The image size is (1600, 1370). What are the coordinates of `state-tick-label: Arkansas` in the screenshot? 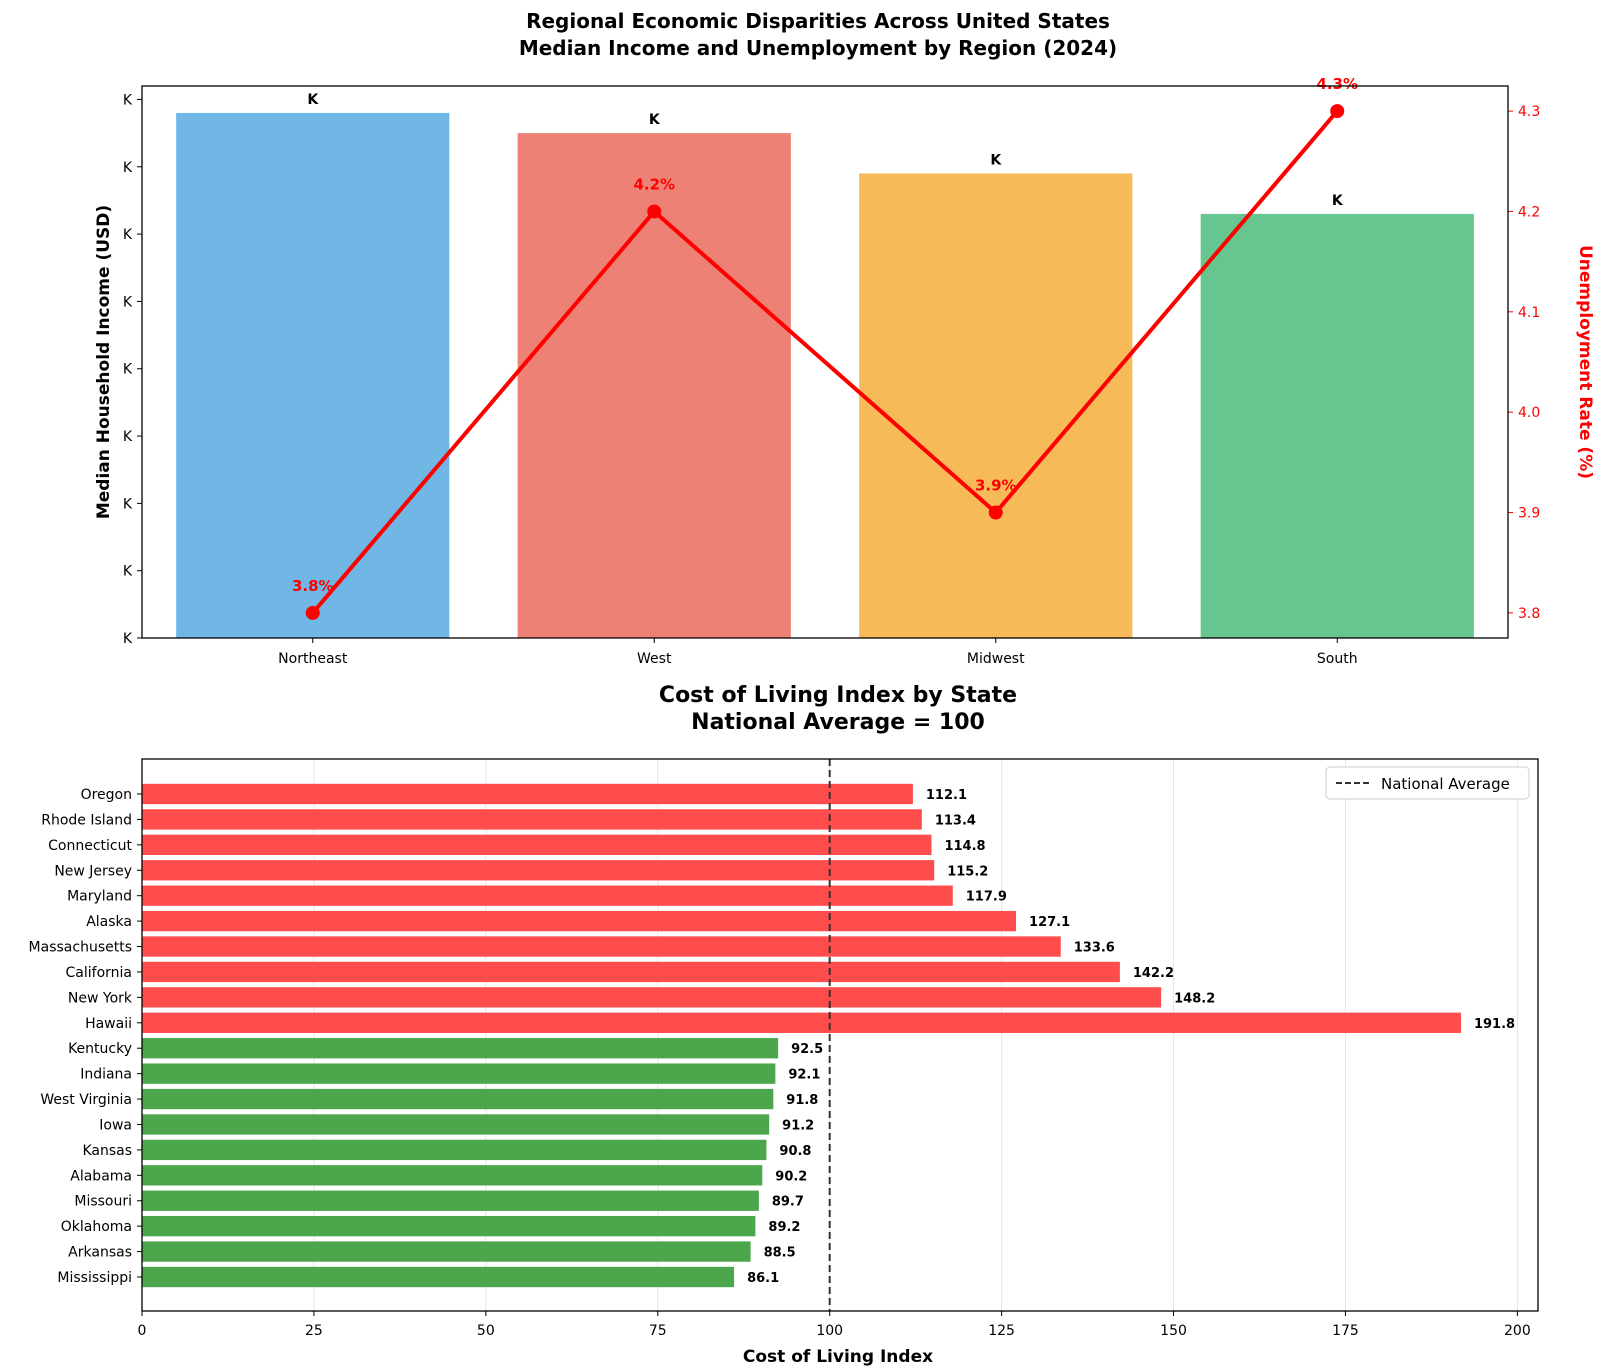 It's located at (100, 1253).